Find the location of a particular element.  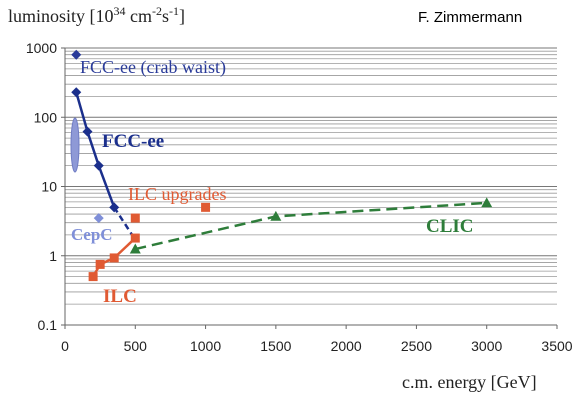

cepc-label: CepC is located at coordinates (92, 234).